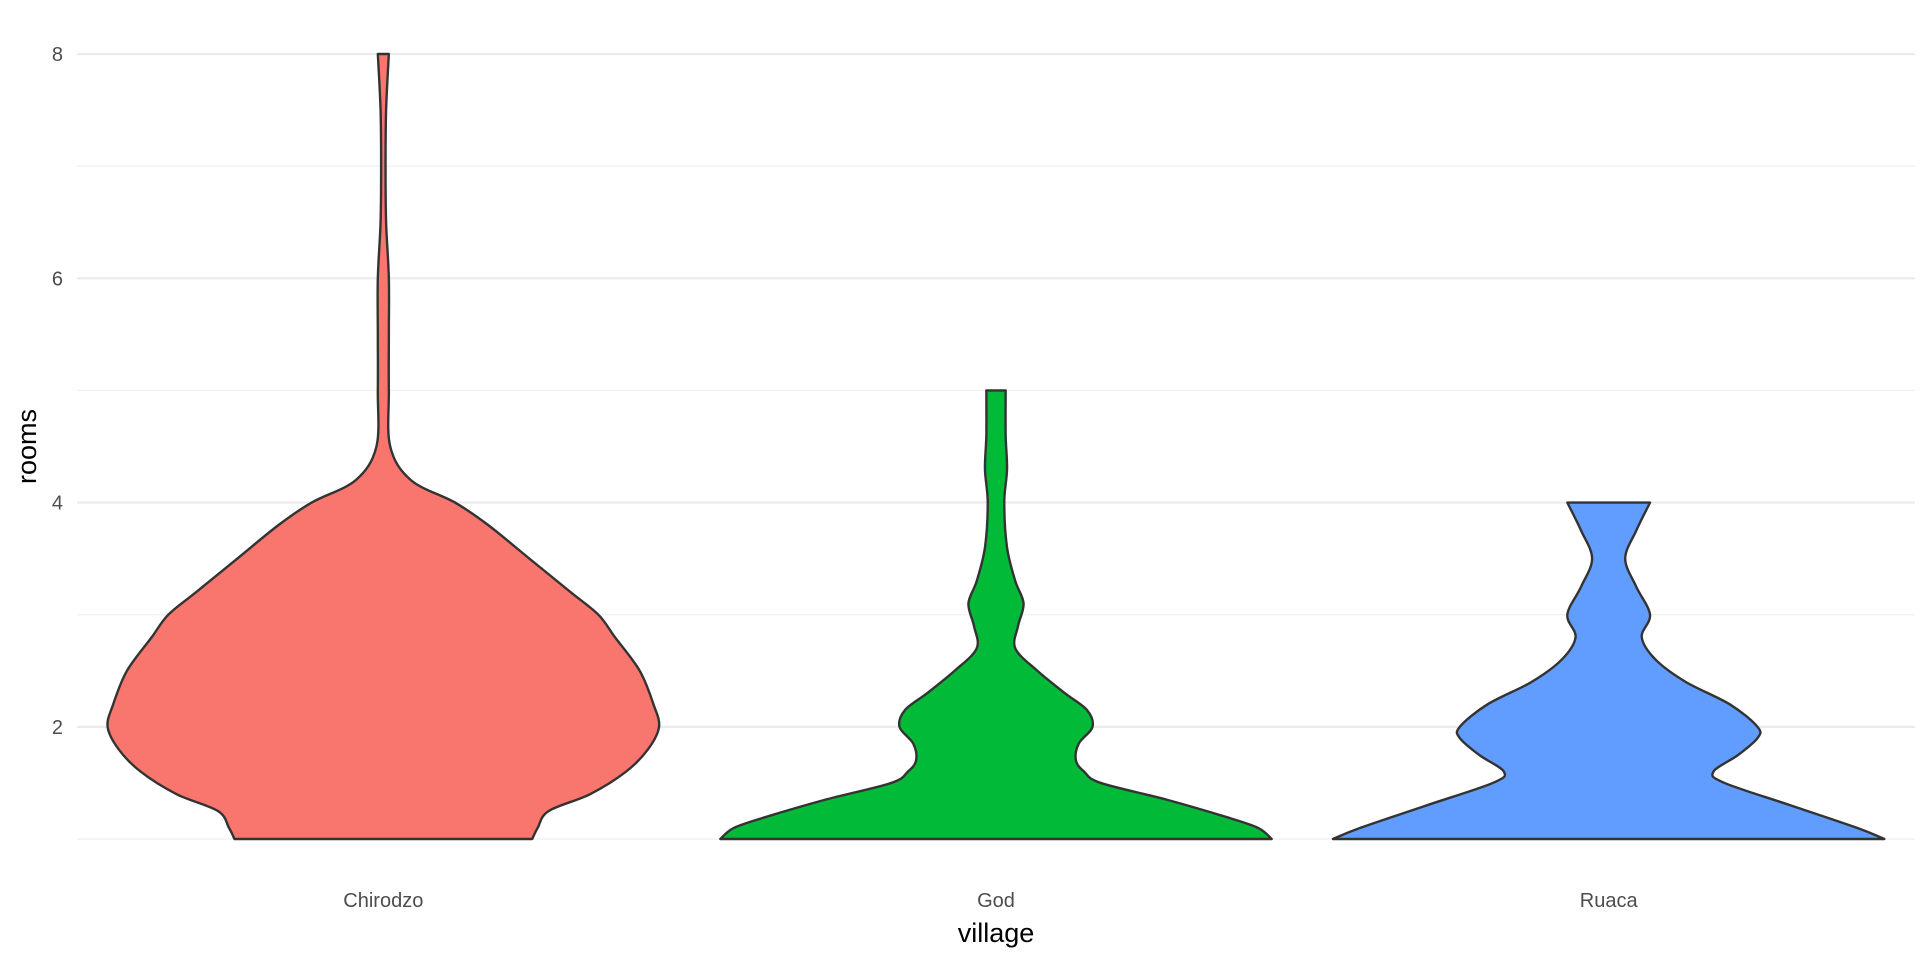  Describe the element at coordinates (57, 504) in the screenshot. I see `y-tick-label: 4` at that location.